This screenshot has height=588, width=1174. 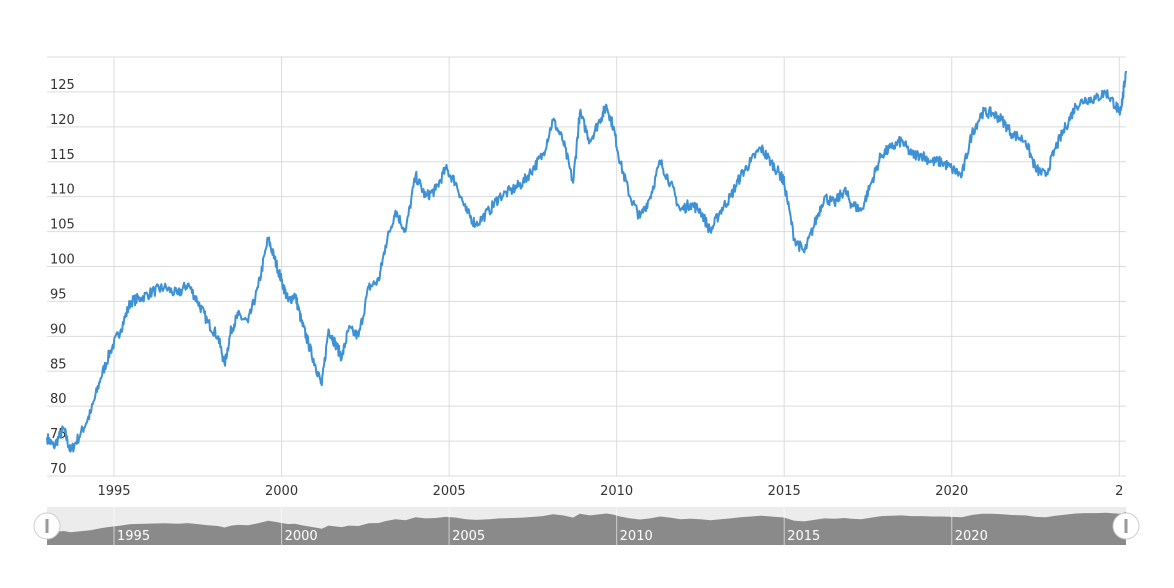 What do you see at coordinates (281, 491) in the screenshot?
I see `x-tick-label: 2000` at bounding box center [281, 491].